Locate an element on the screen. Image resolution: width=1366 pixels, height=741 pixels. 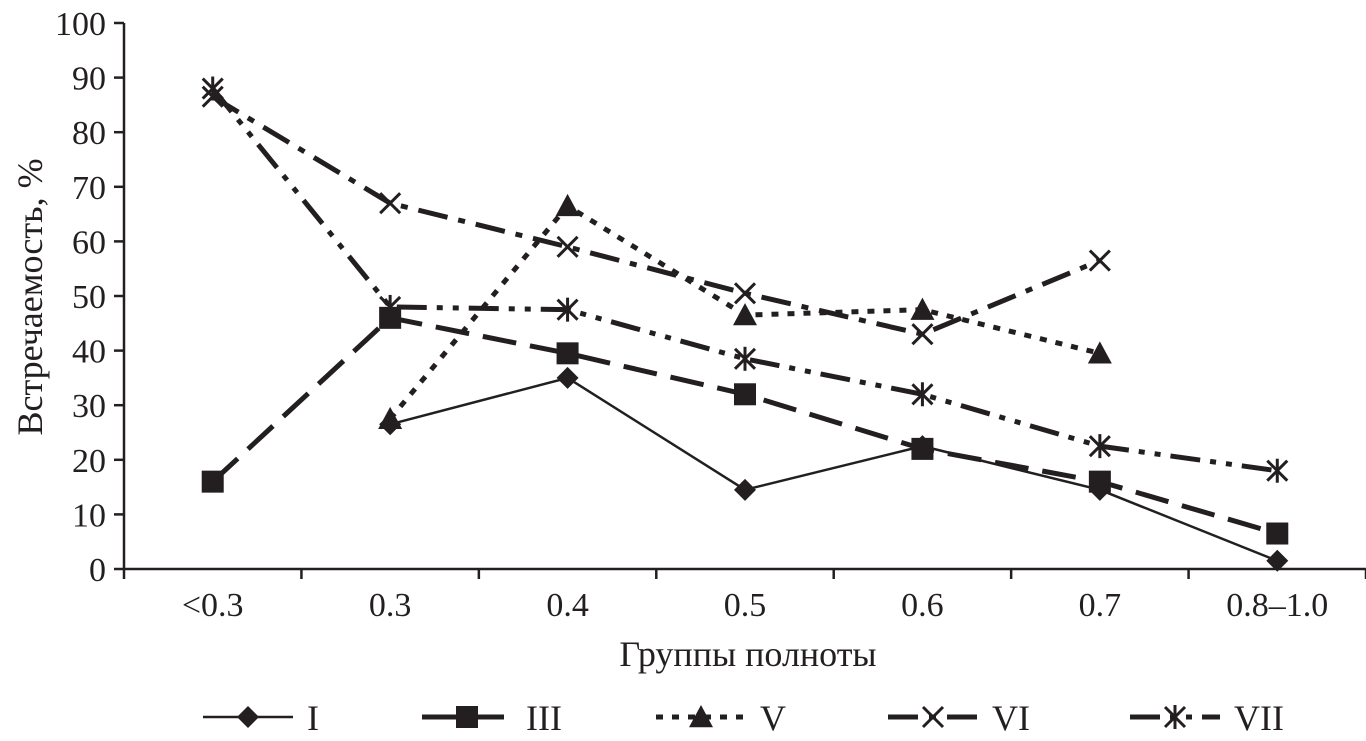
y-tick-label: 90 is located at coordinates (89, 79).